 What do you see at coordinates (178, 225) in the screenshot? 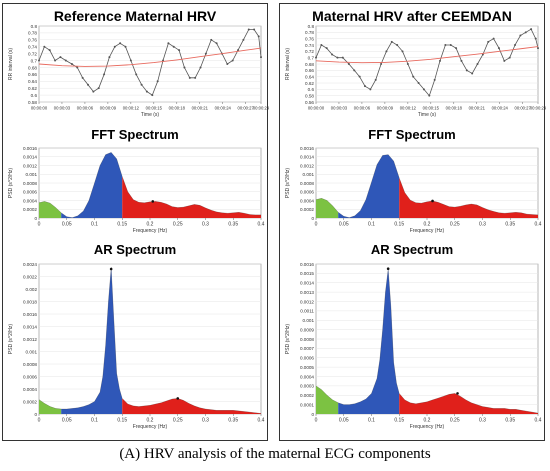
I see `x-tick-label: 0.25` at bounding box center [178, 225].